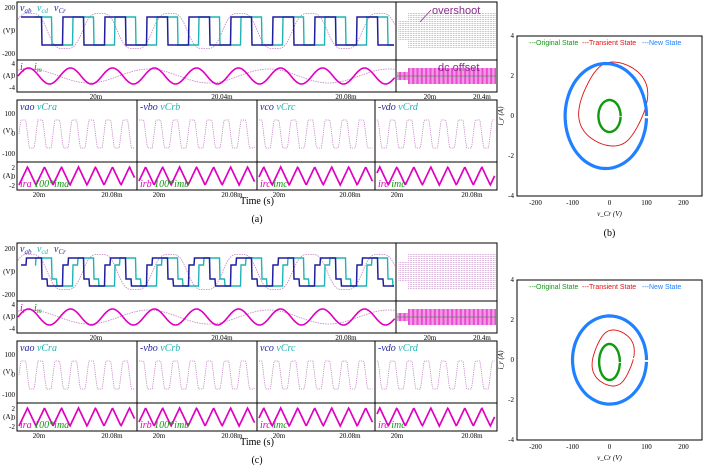 The height and width of the screenshot is (472, 720). Describe the element at coordinates (222, 338) in the screenshot. I see `fig-c-current-xtick: 20.04m` at that location.